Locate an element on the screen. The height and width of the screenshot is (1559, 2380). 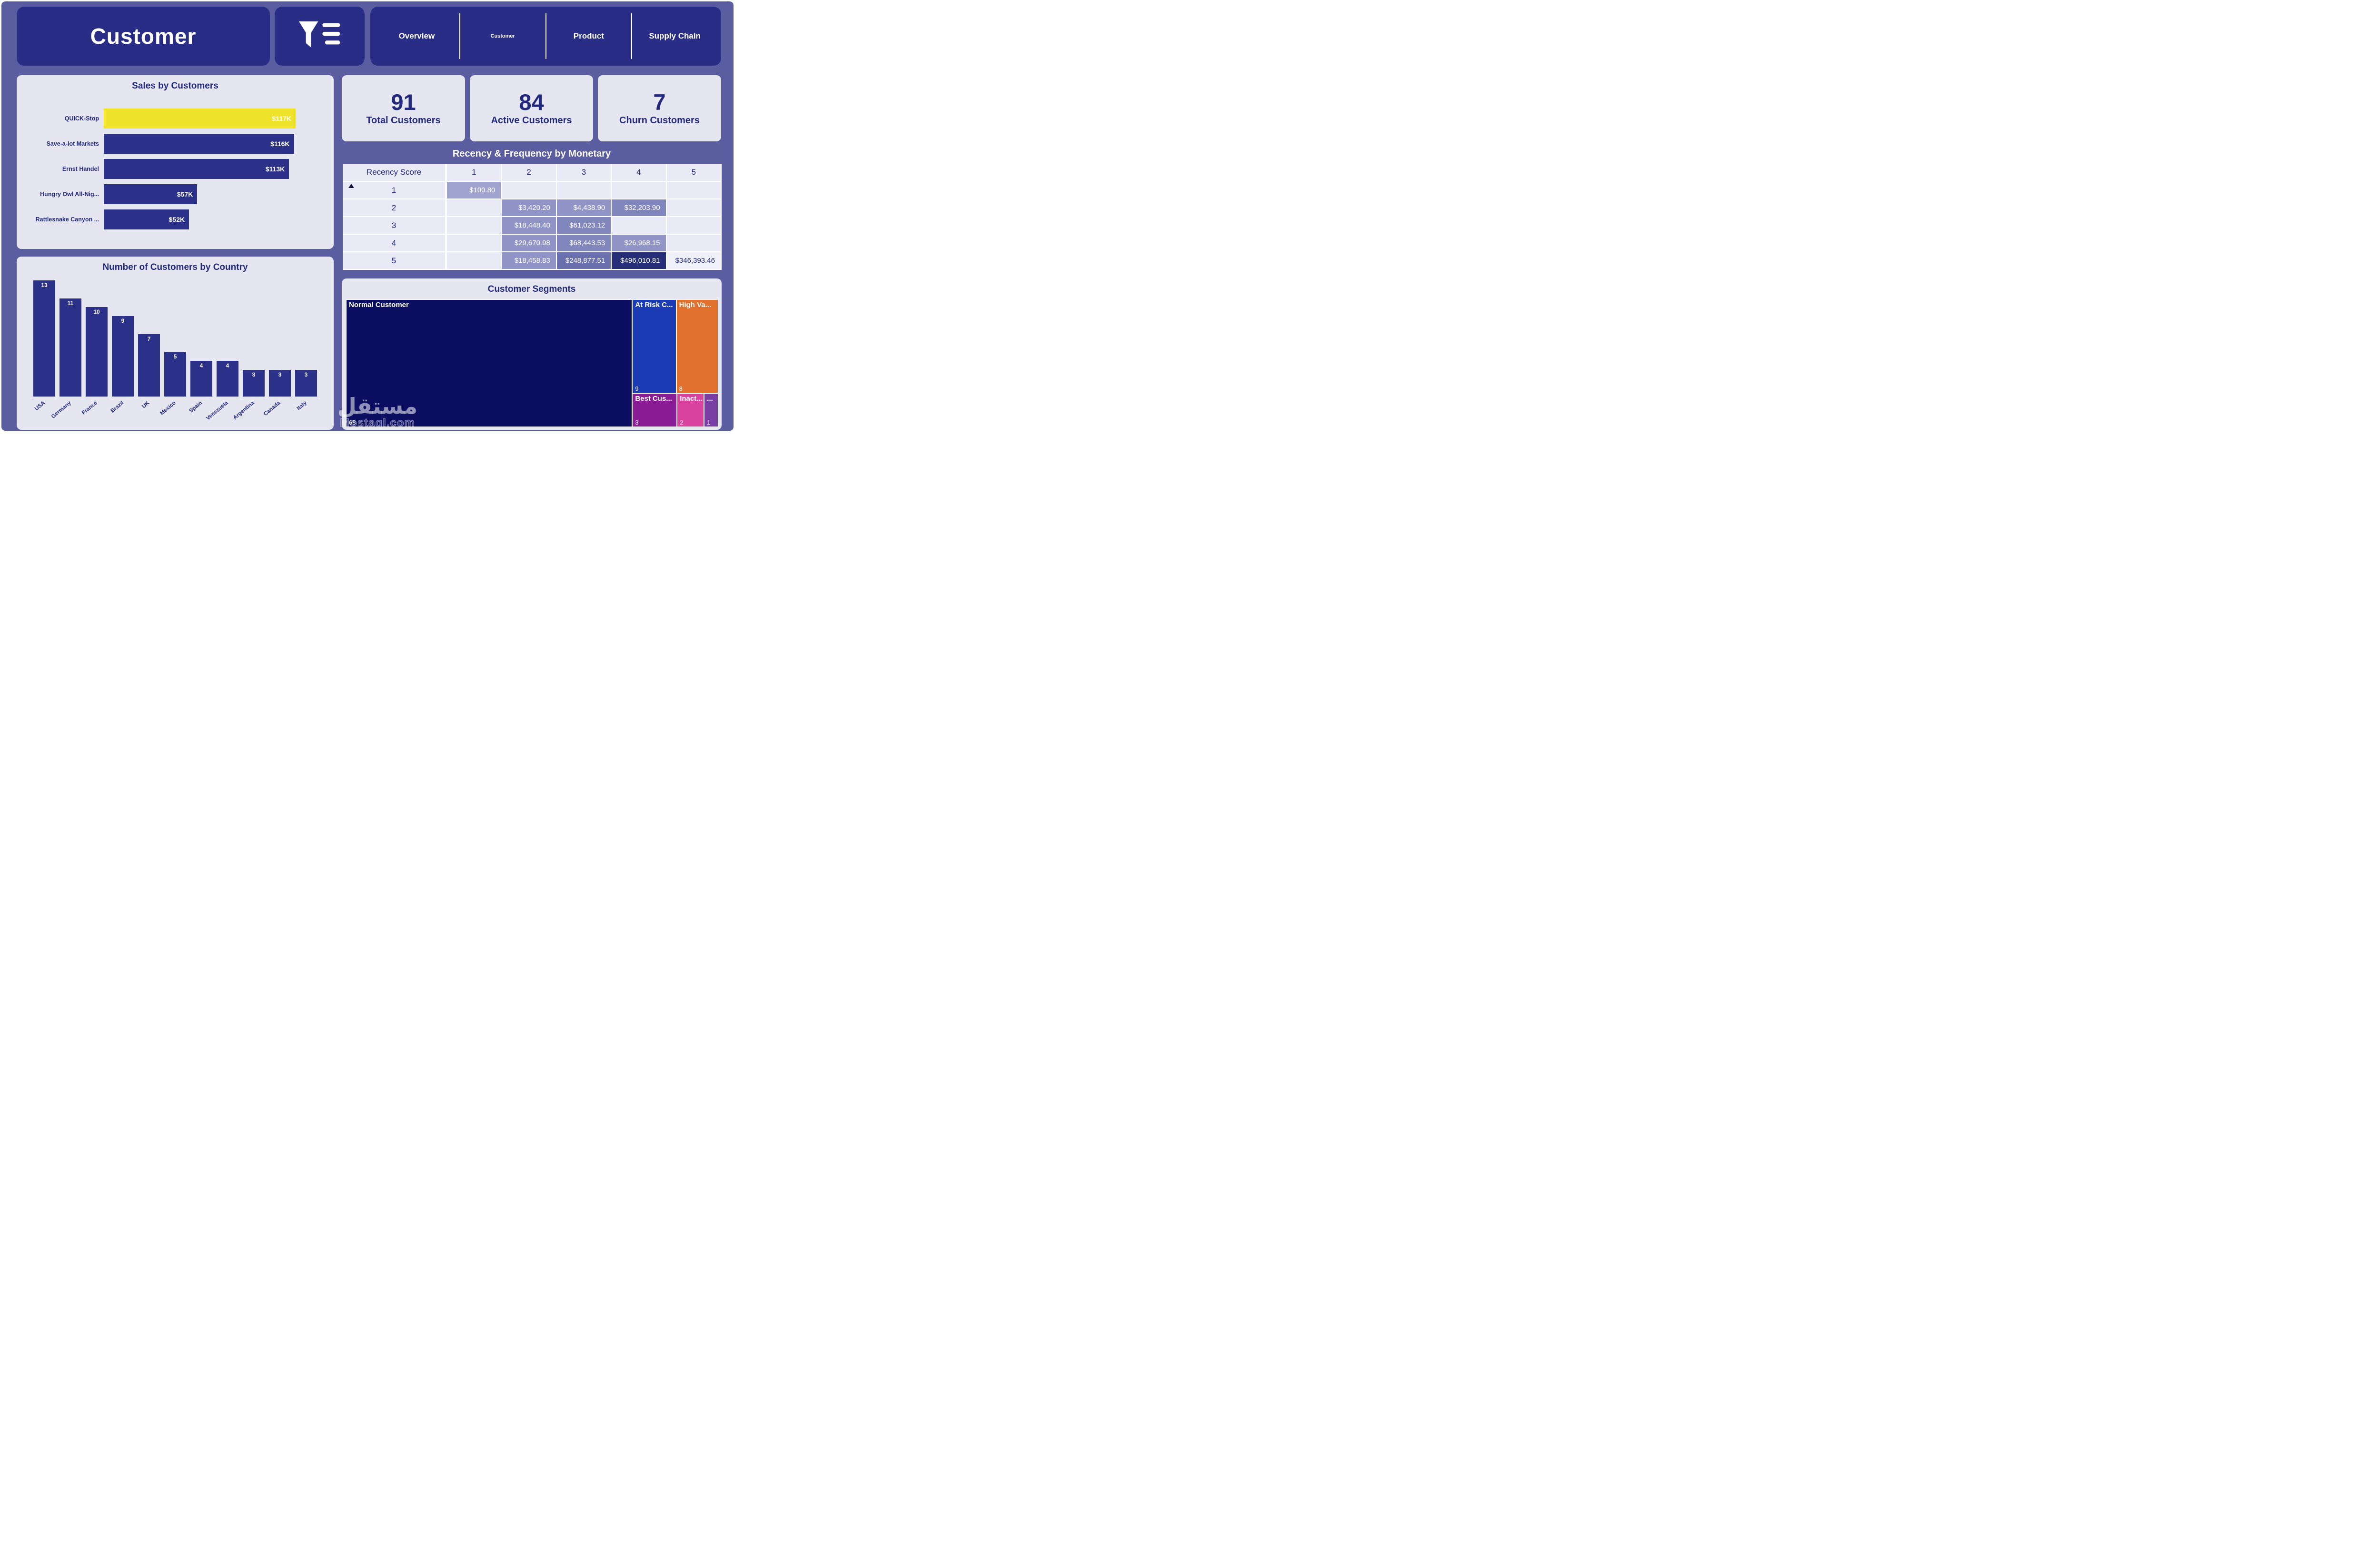
axis-label: Spain is located at coordinates (195, 407).